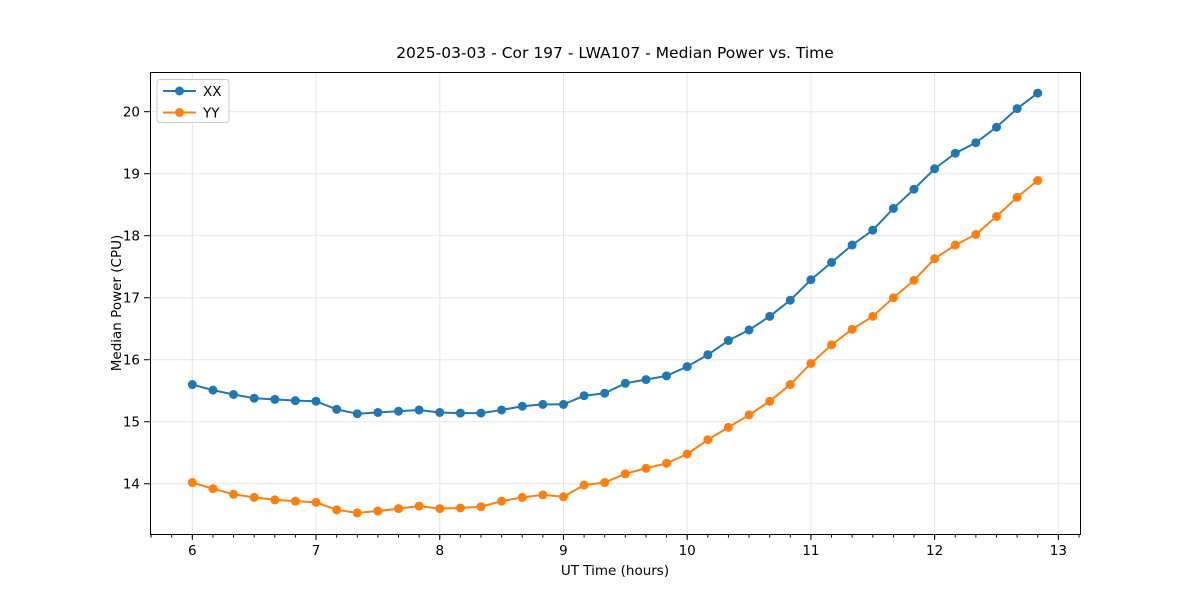 The image size is (1200, 600). What do you see at coordinates (212, 92) in the screenshot?
I see `legend-label: XX` at bounding box center [212, 92].